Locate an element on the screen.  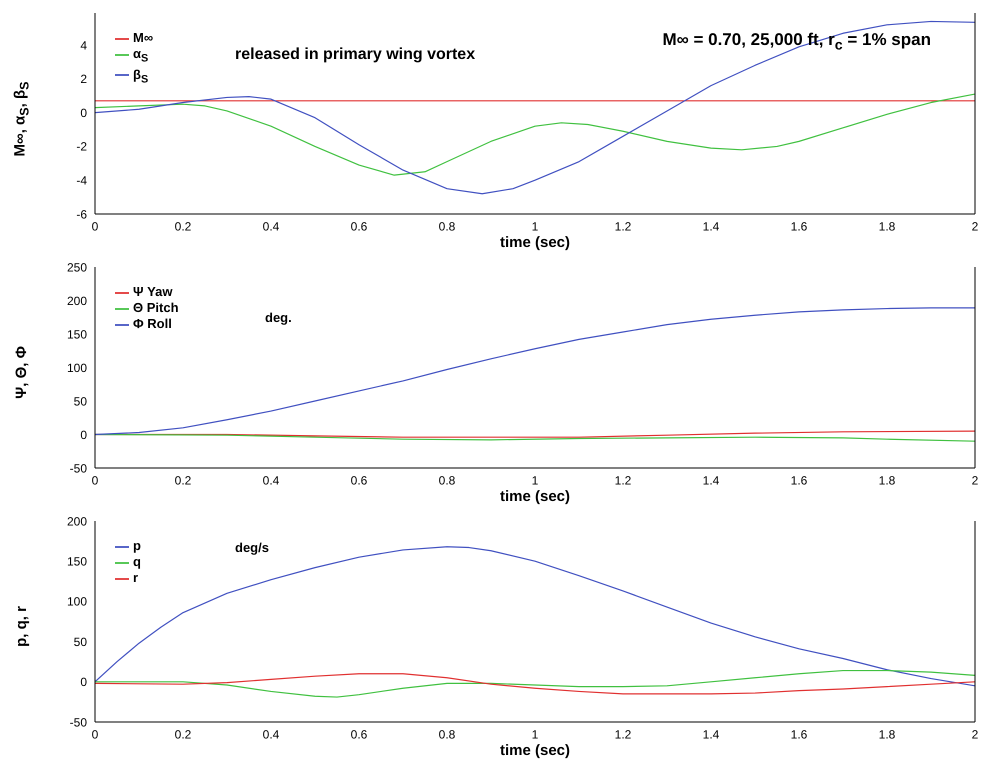
legend-label: Φ Roll is located at coordinates (152, 323).